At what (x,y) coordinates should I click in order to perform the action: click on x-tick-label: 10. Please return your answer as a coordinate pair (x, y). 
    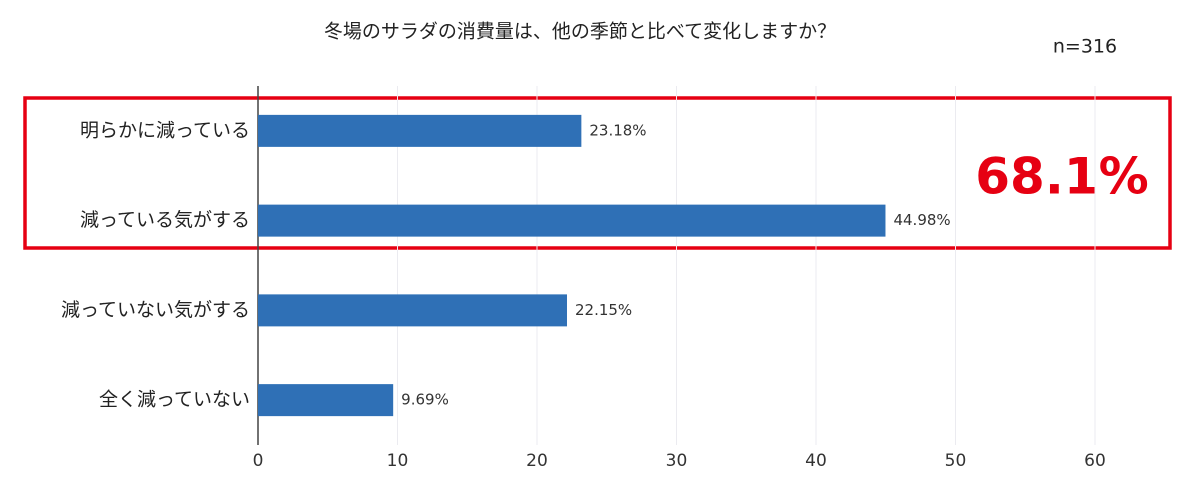
    Looking at the image, I should click on (398, 461).